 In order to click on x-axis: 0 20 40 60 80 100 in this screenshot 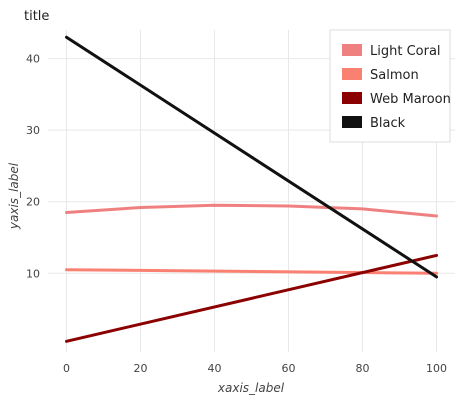, I will do `click(255, 368)`.